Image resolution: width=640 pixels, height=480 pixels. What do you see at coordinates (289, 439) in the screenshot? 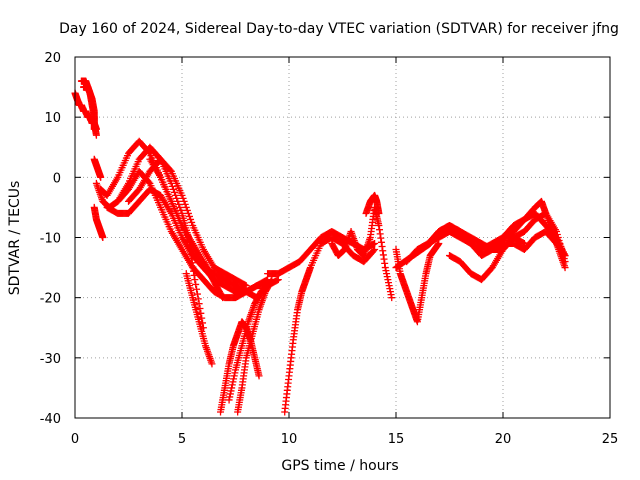
I see `x-tick-label: 10` at bounding box center [289, 439].